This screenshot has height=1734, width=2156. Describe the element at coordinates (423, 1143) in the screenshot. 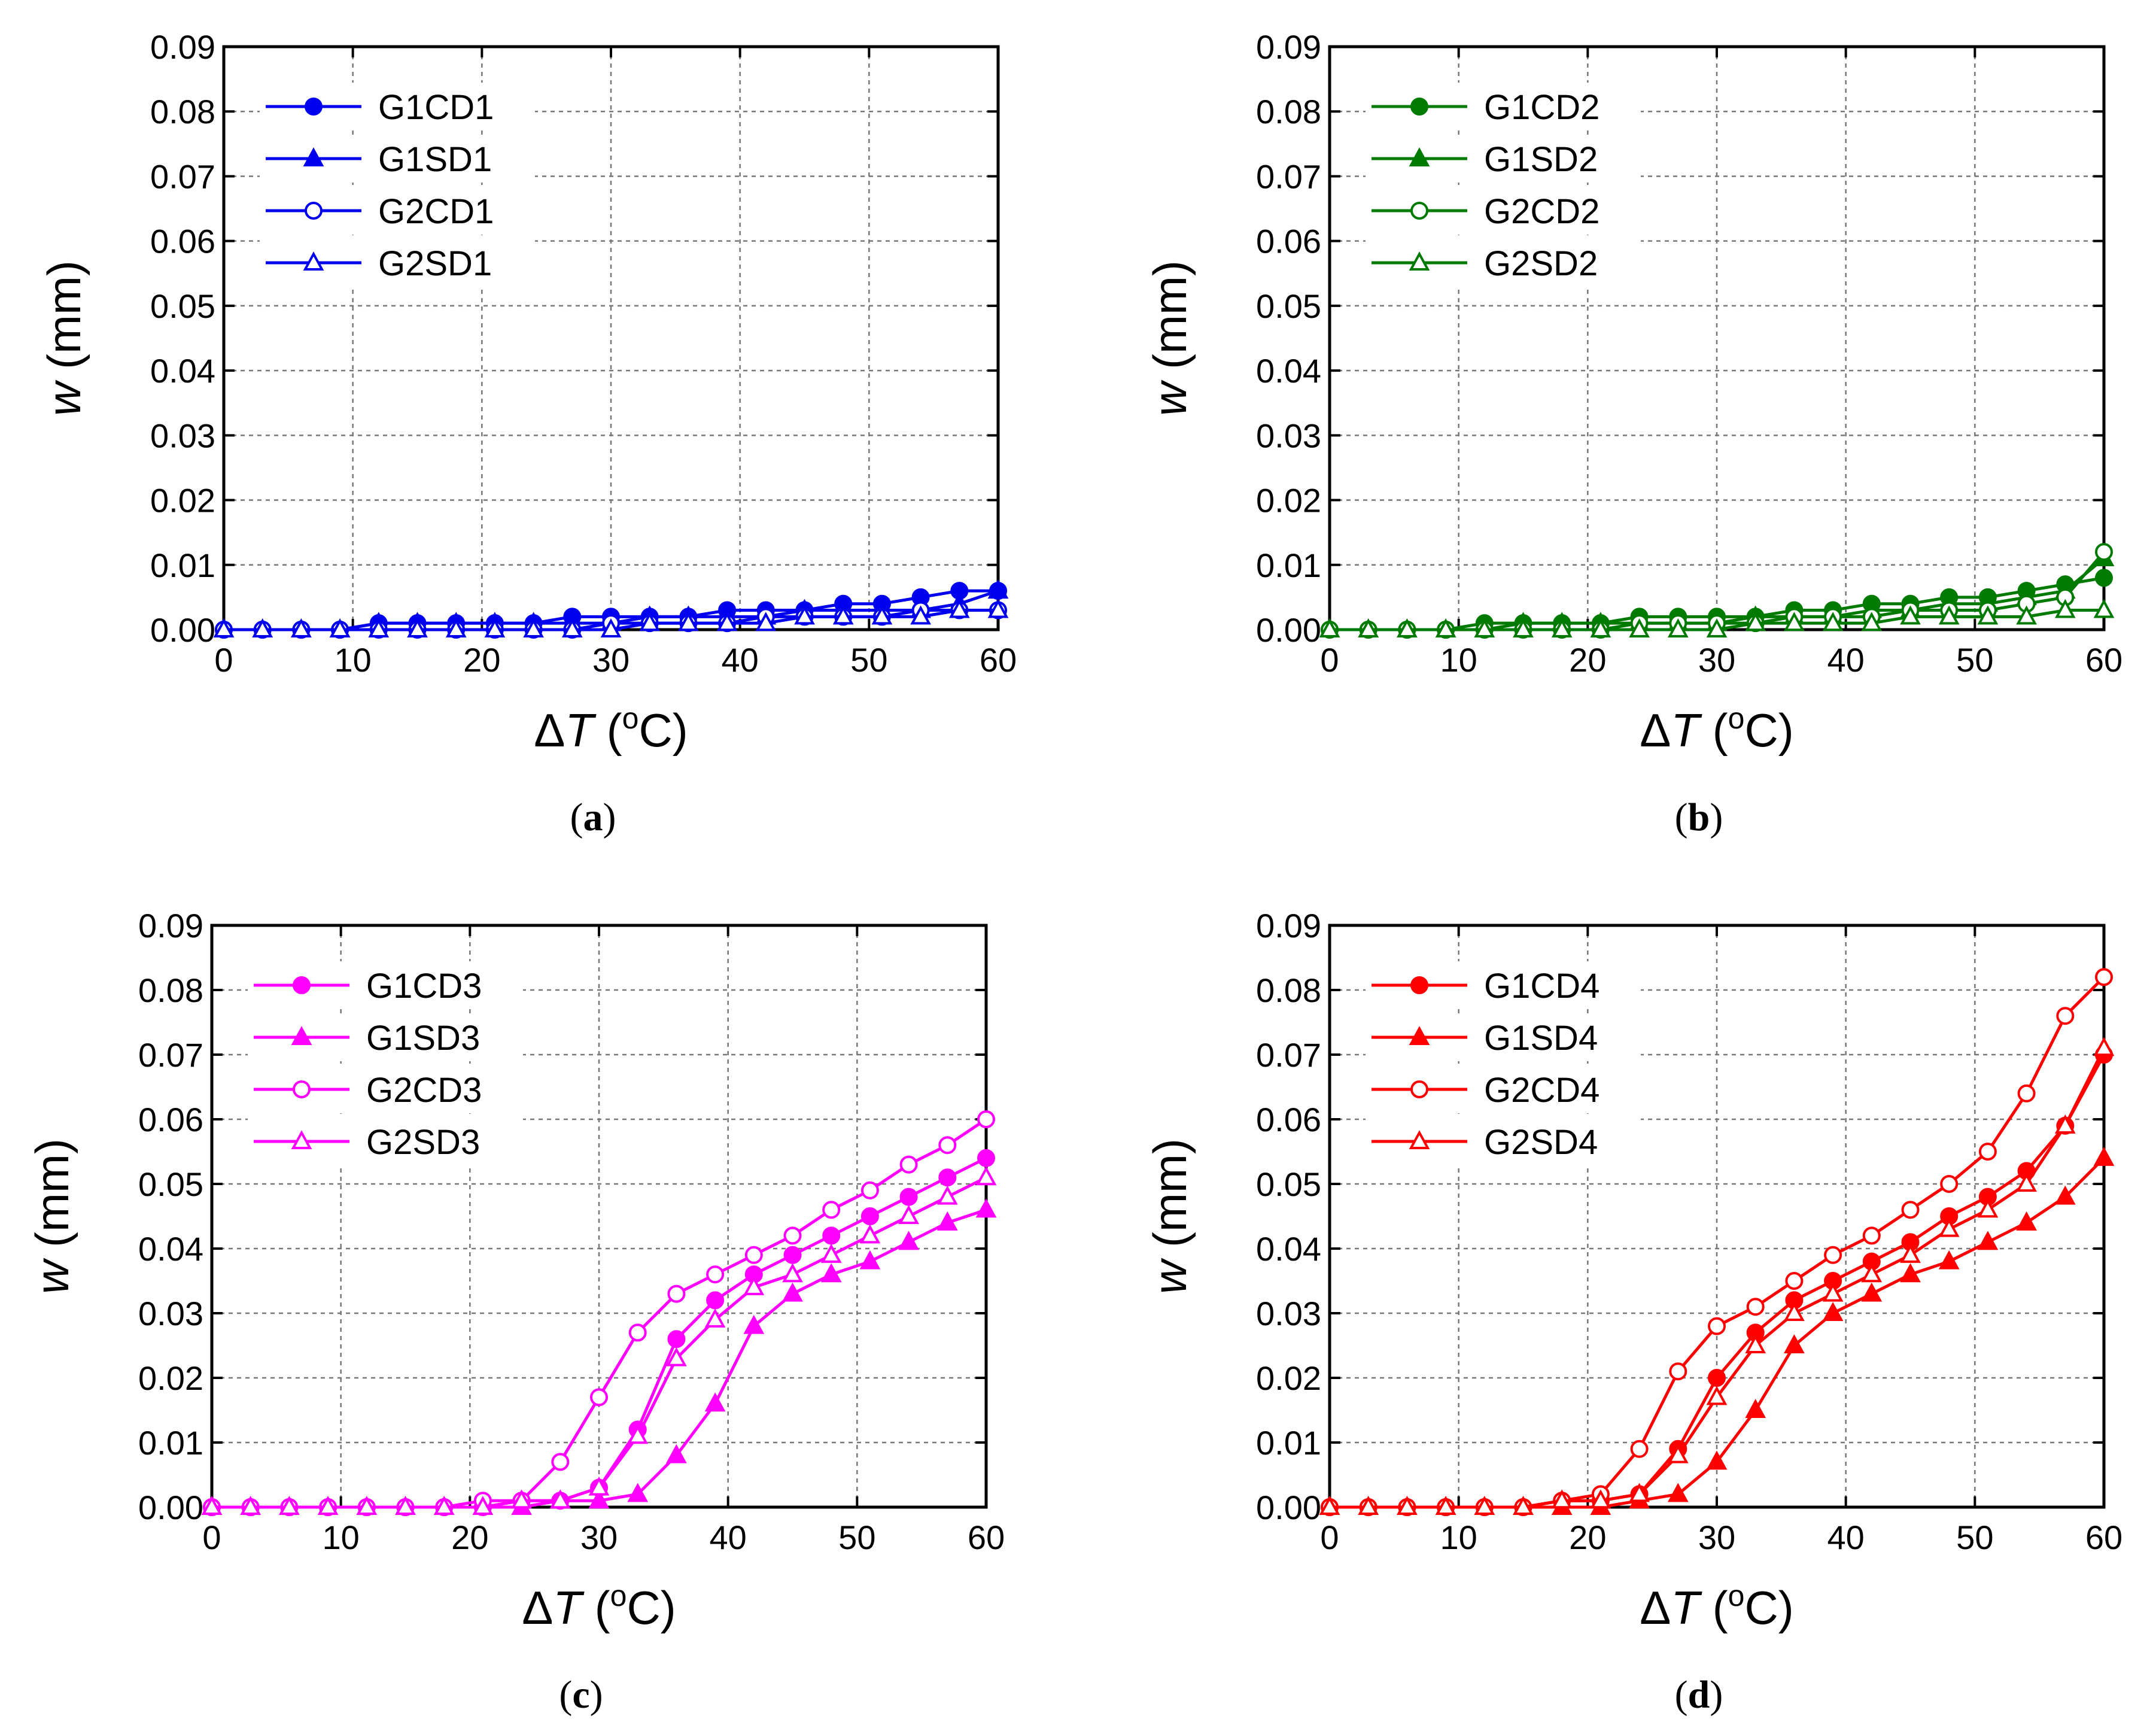

I see `legend-label: G2SD3` at that location.